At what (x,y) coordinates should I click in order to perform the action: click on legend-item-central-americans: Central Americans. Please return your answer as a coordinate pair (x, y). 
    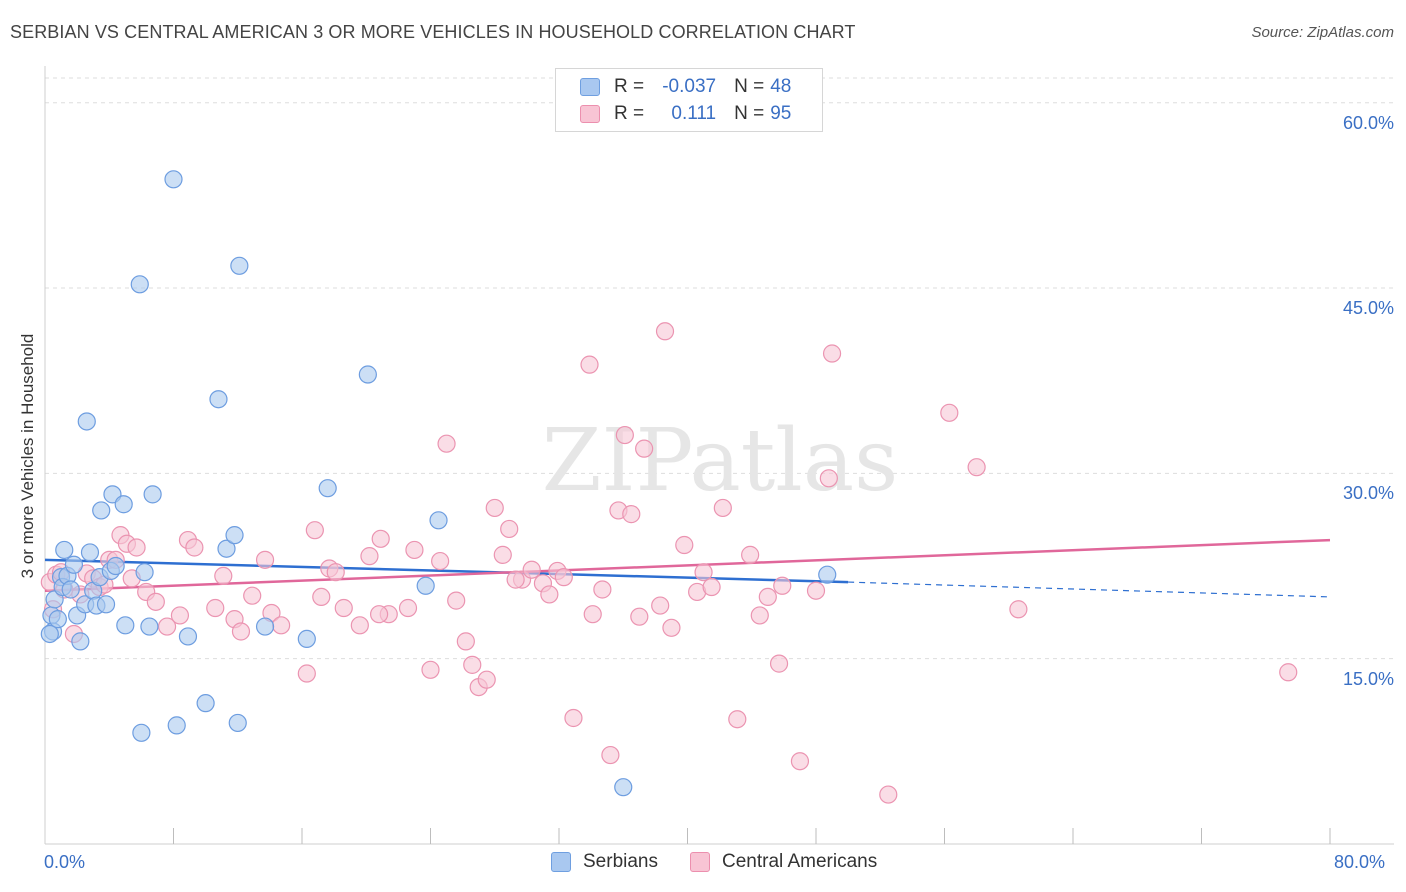
    Looking at the image, I should click on (783, 862).